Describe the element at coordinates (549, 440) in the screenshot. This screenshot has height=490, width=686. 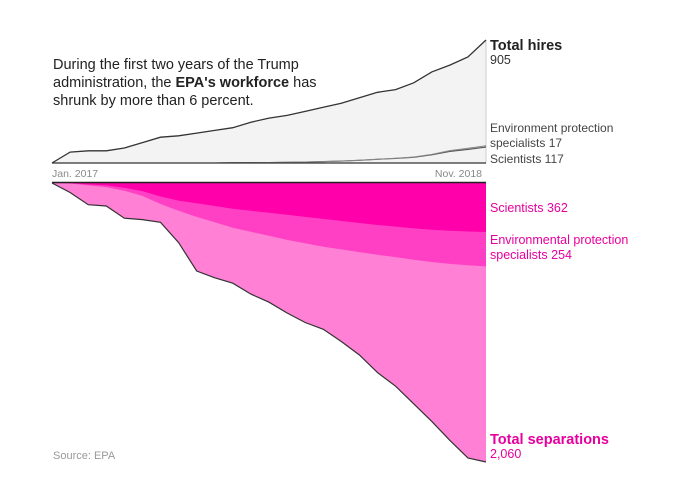
I see `sep-total-label: Total separations` at that location.